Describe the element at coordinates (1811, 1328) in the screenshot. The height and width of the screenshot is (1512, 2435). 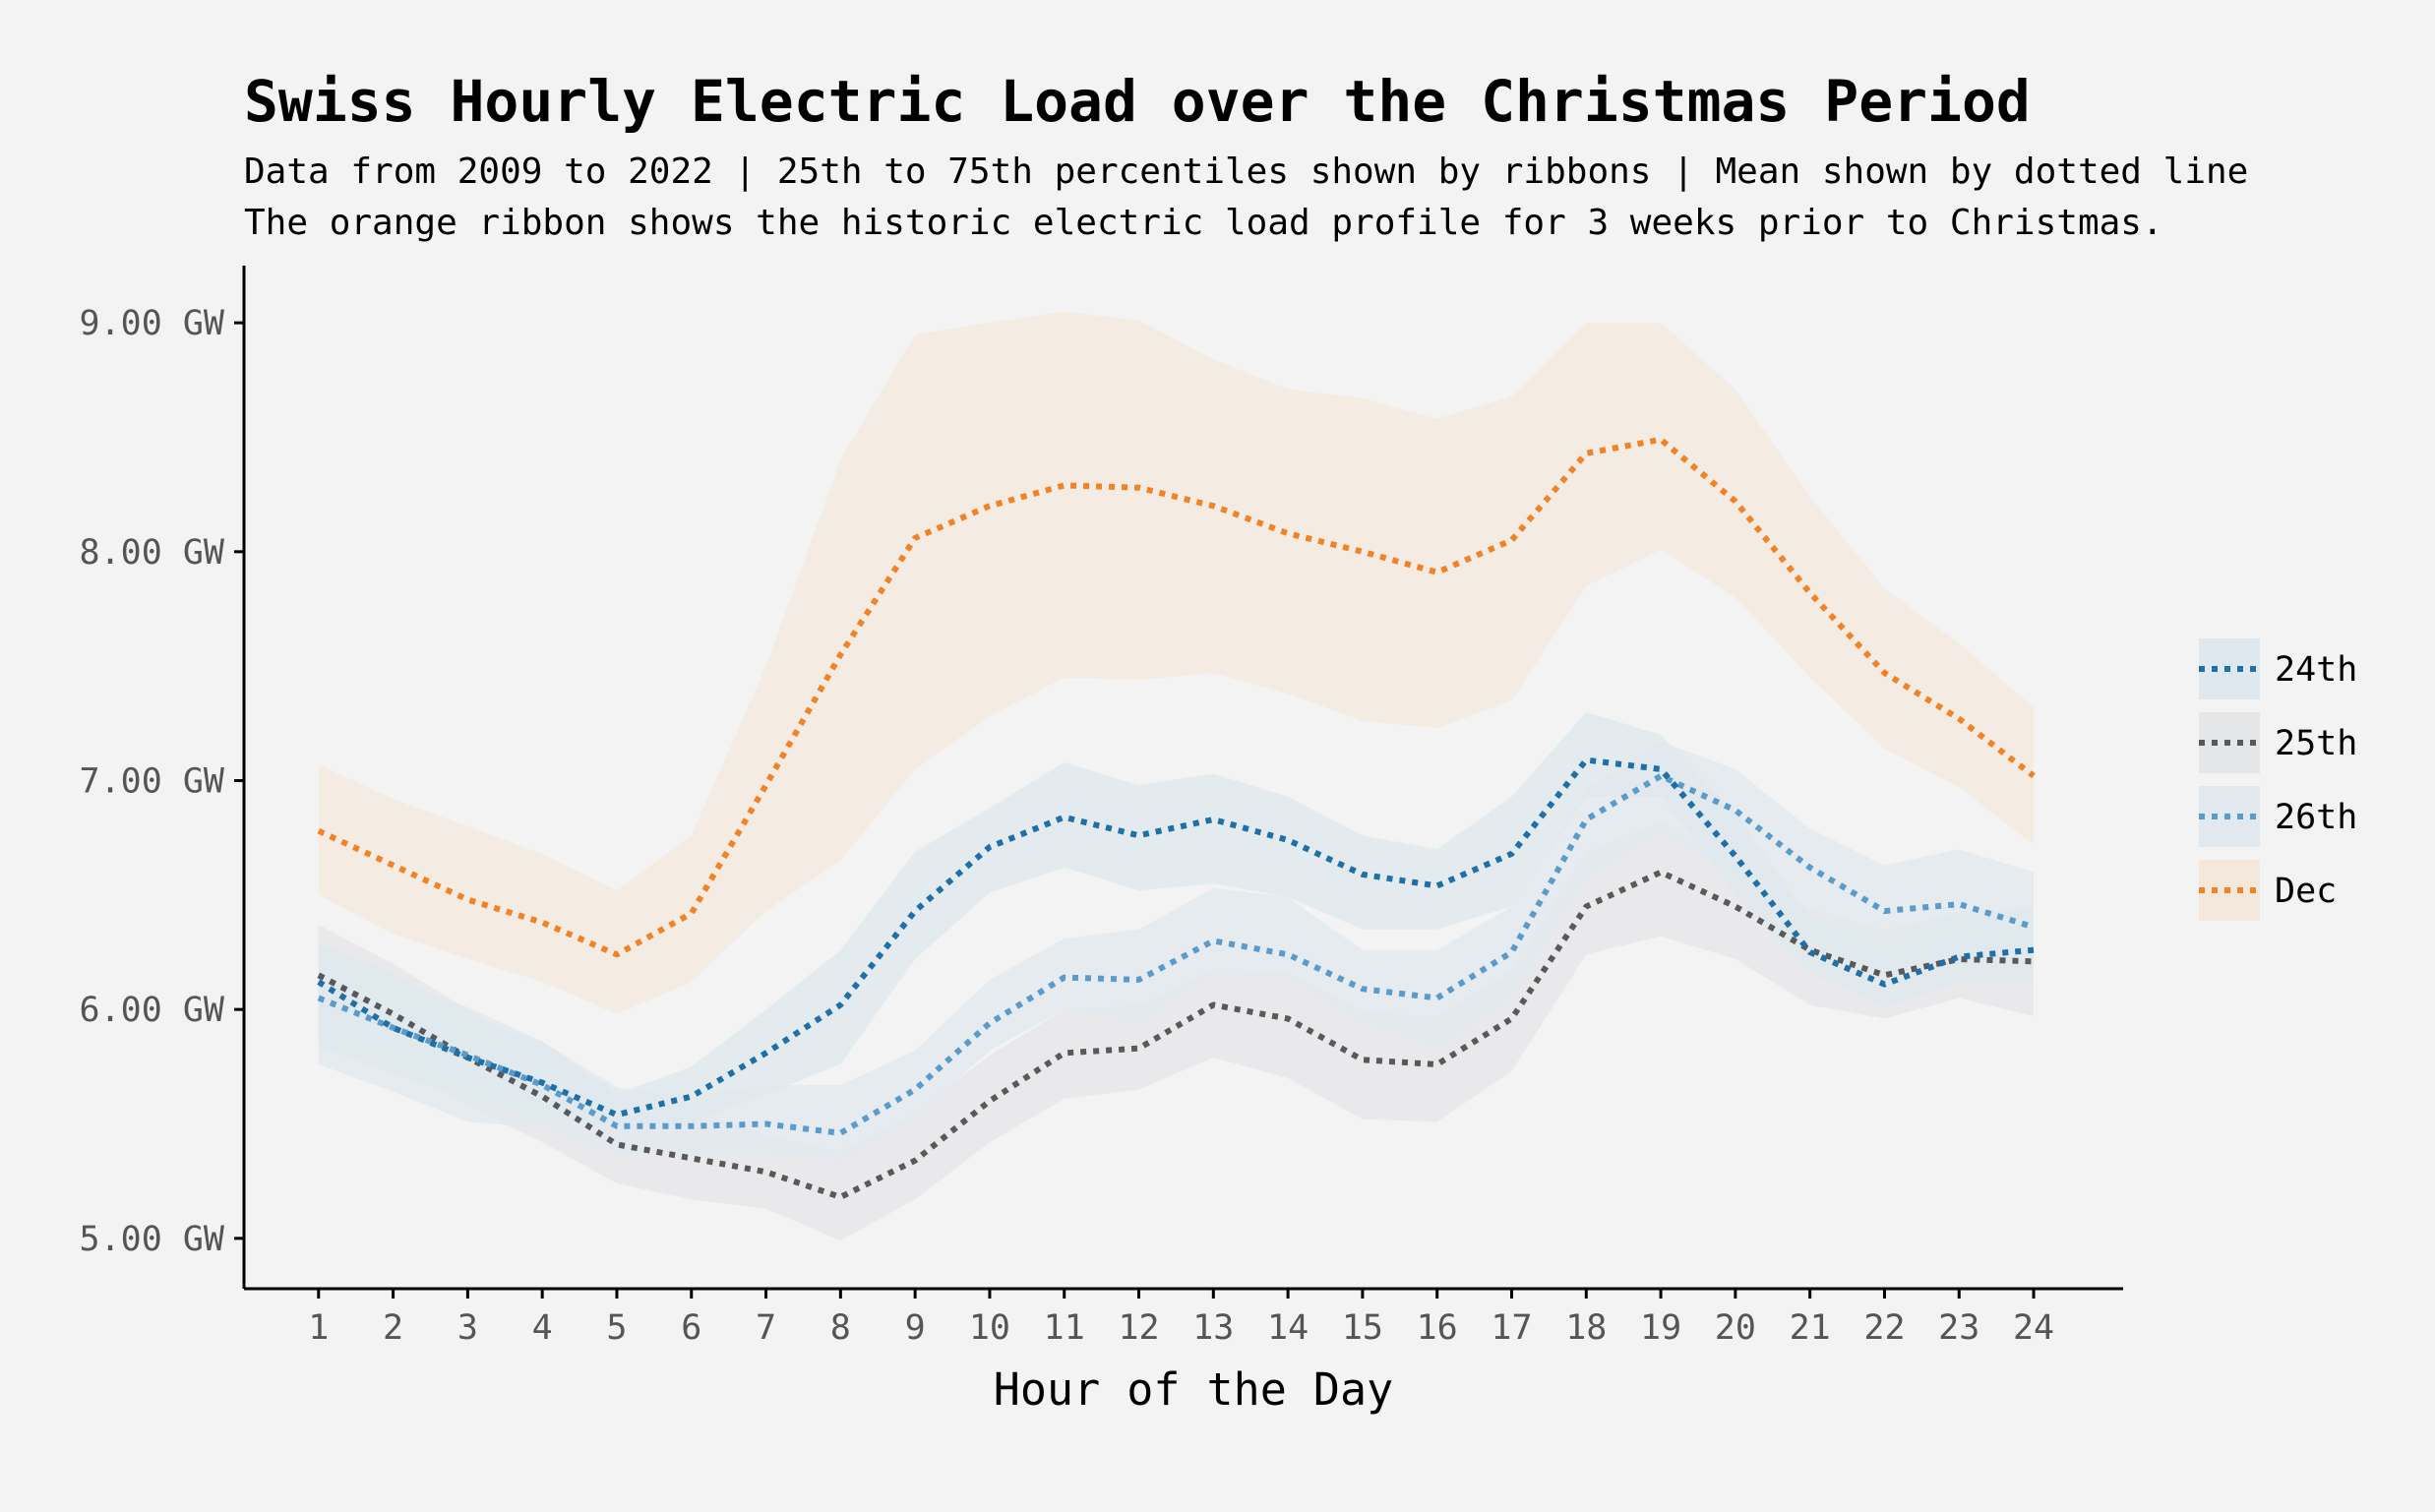
I see `x-tick-label: 21` at that location.